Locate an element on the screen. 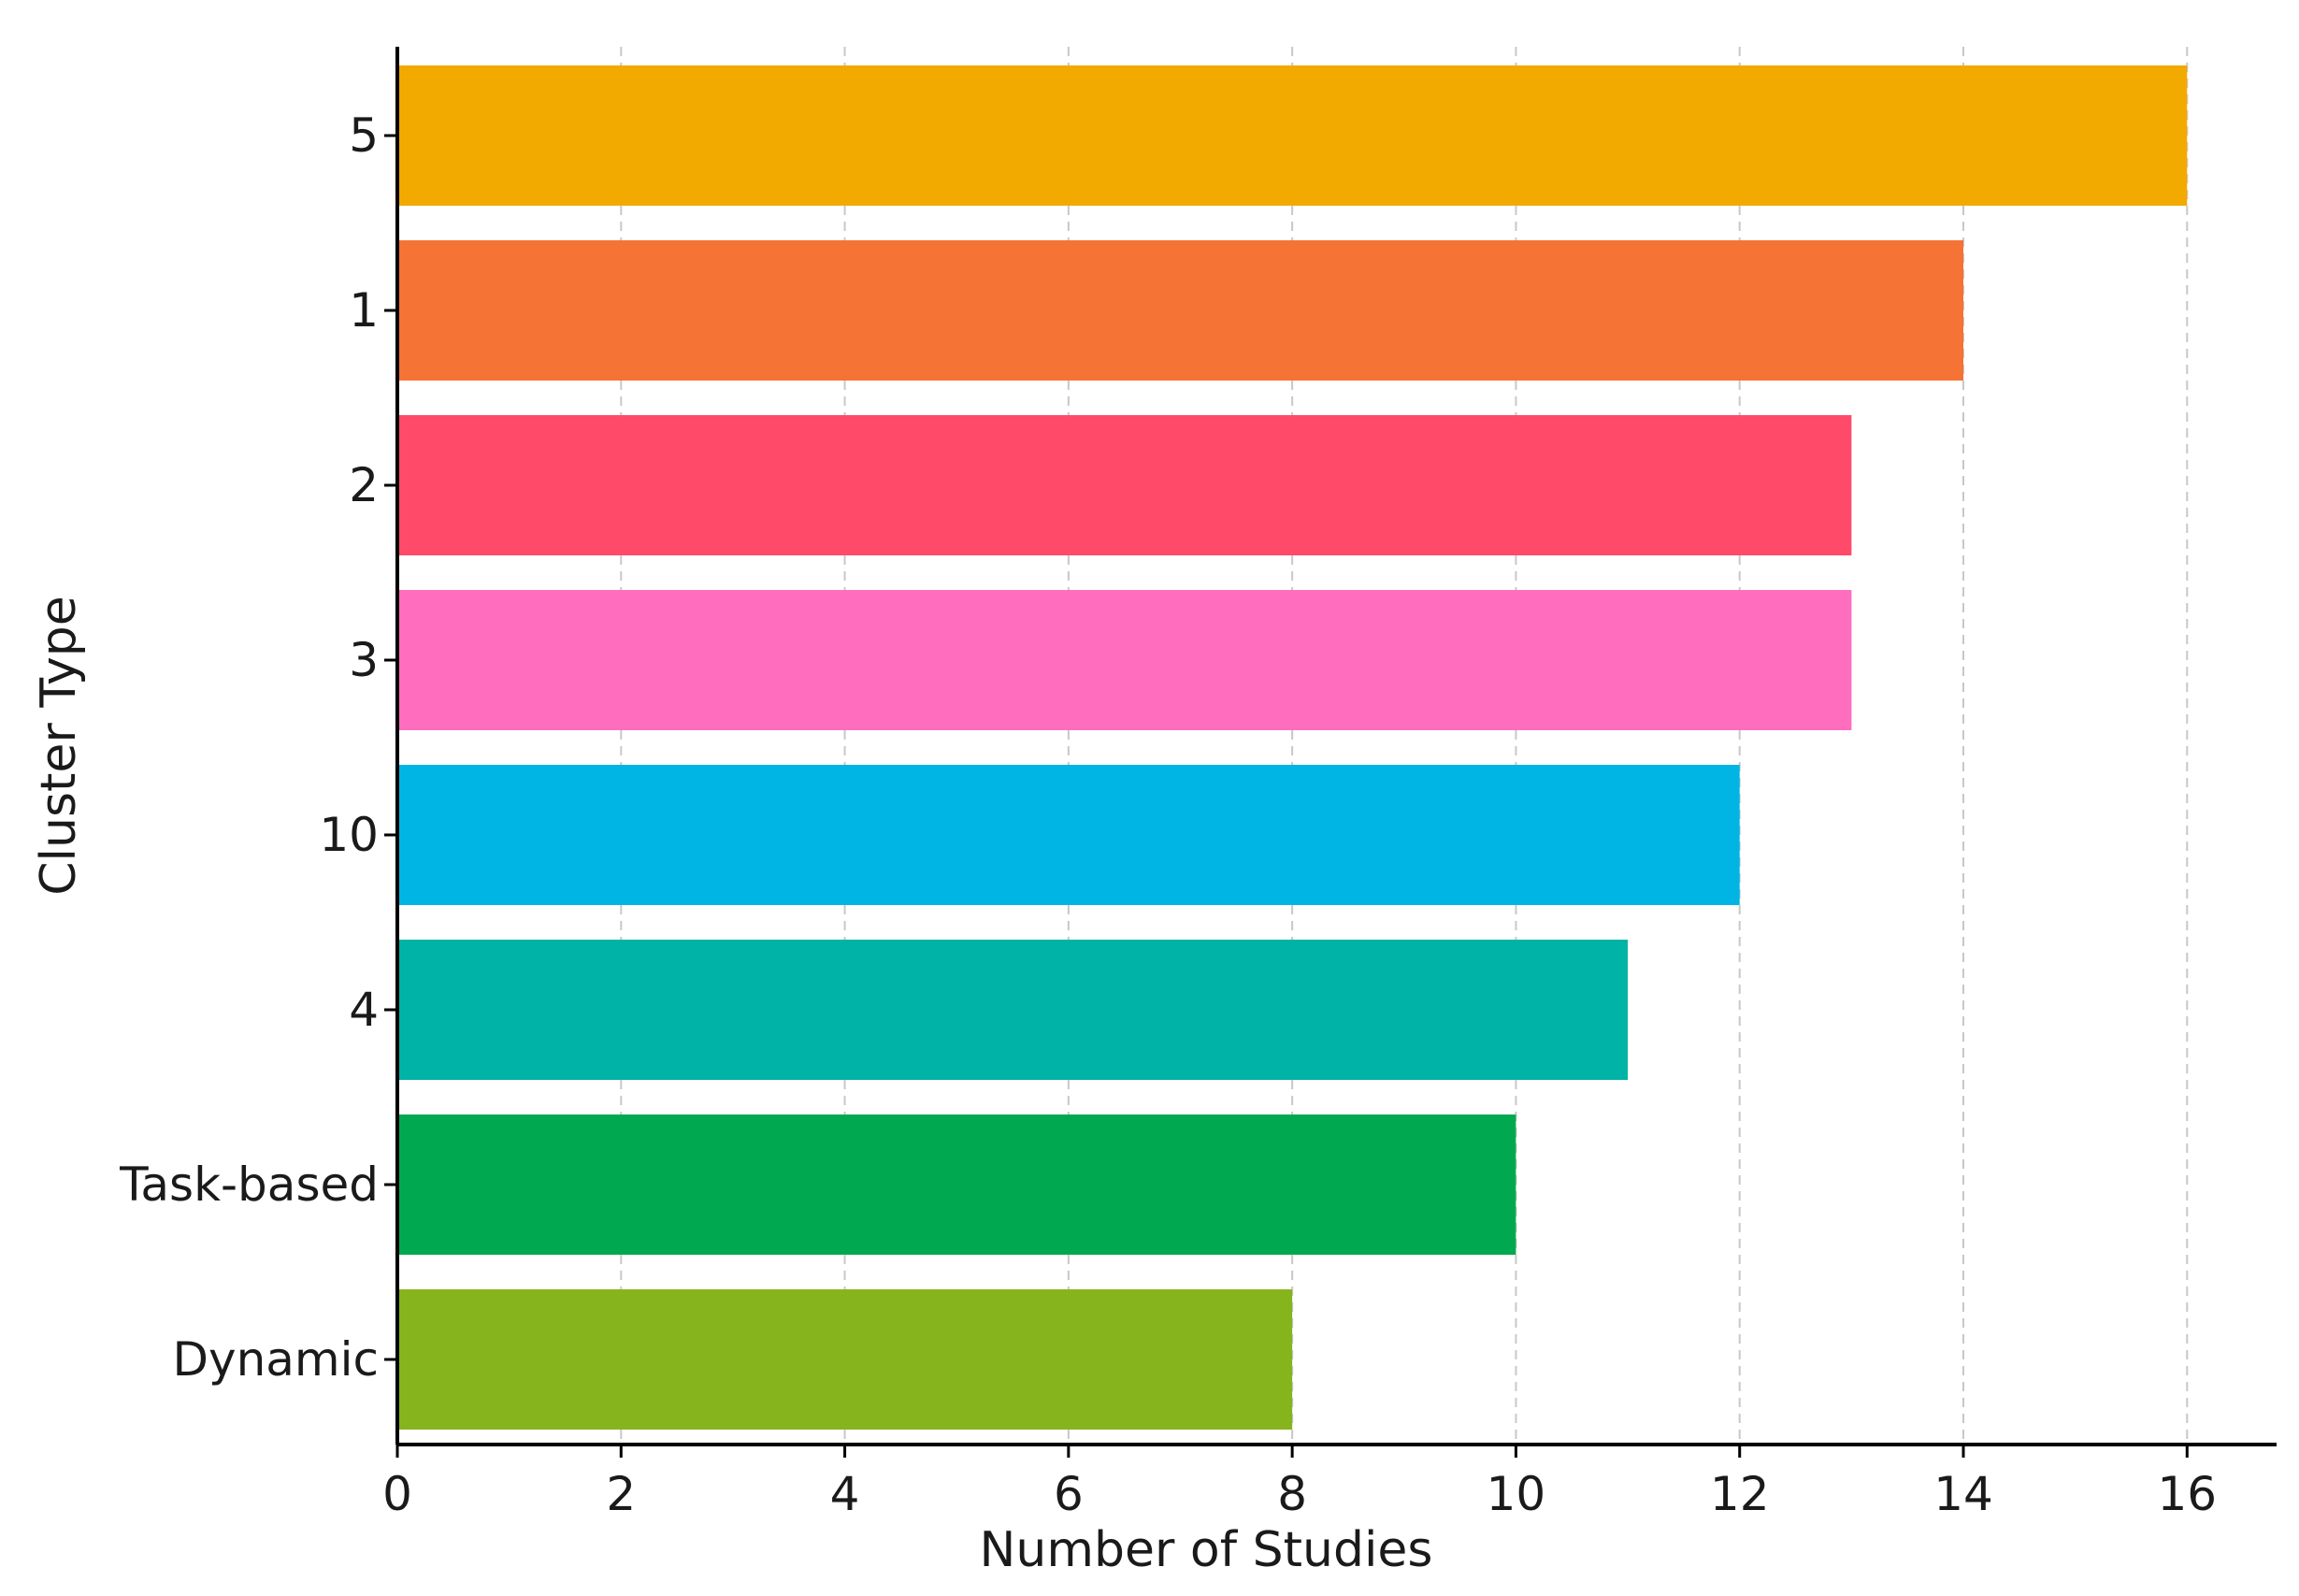 Image resolution: width=2299 pixels, height=1596 pixels. y-tick-label-10: 10 is located at coordinates (349, 835).